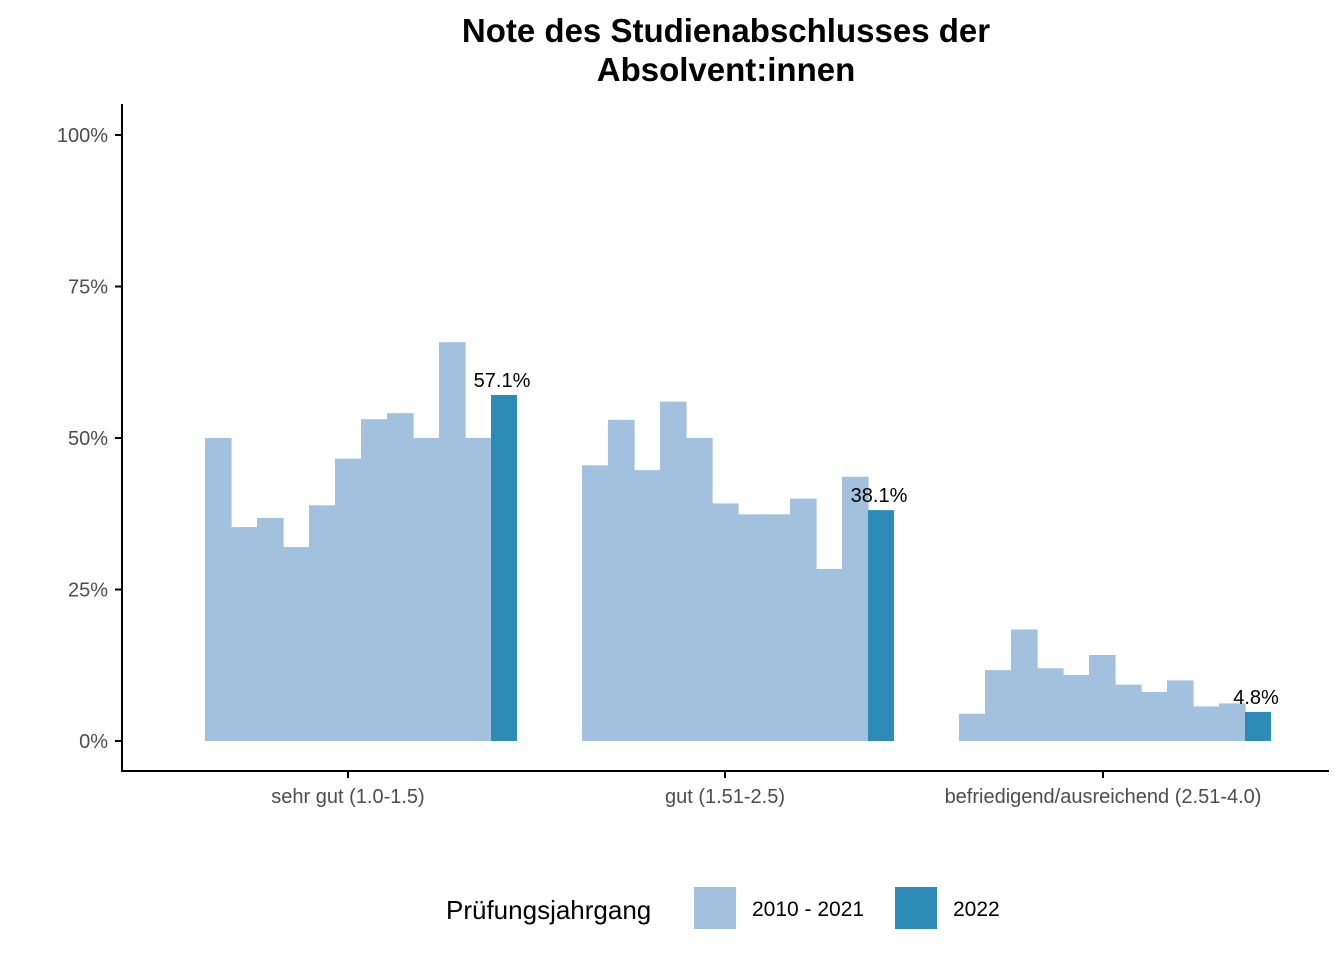  I want to click on legend-label-2010-2021: 2010 - 2021, so click(808, 909).